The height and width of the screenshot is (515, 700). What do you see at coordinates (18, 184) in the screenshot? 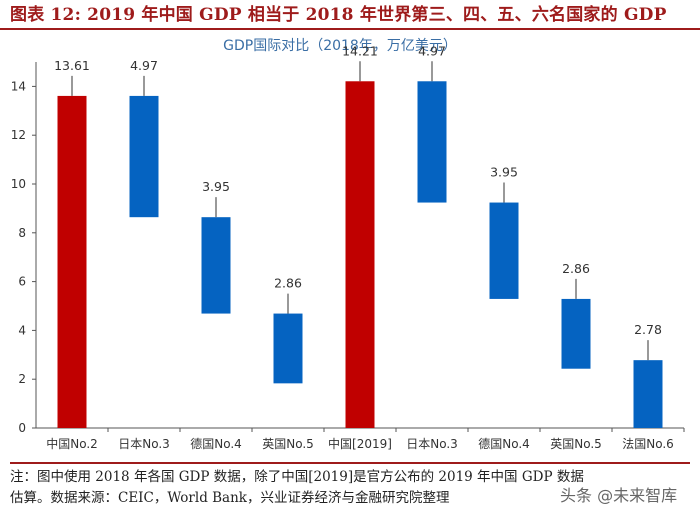
I see `y-tick-label: 10` at bounding box center [18, 184].